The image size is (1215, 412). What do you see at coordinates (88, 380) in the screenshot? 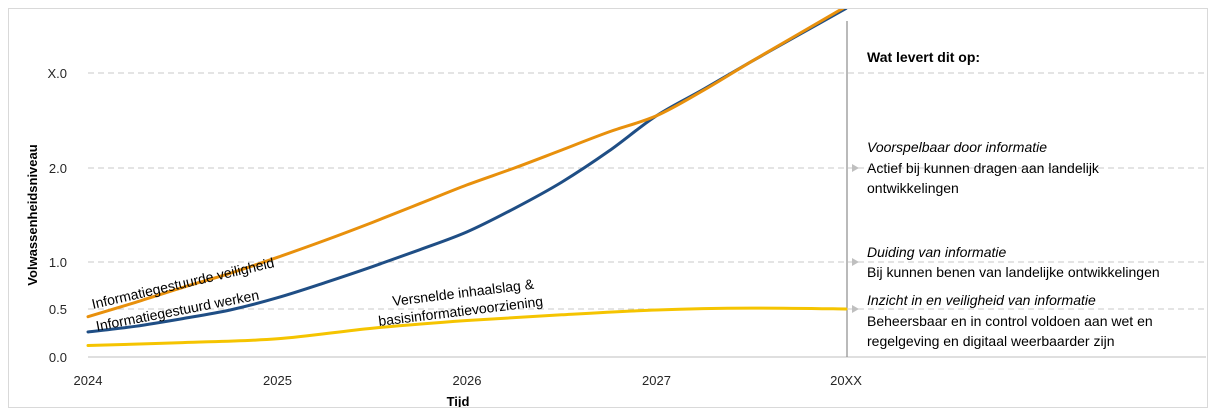
I see `x-tick-label: 2024` at bounding box center [88, 380].